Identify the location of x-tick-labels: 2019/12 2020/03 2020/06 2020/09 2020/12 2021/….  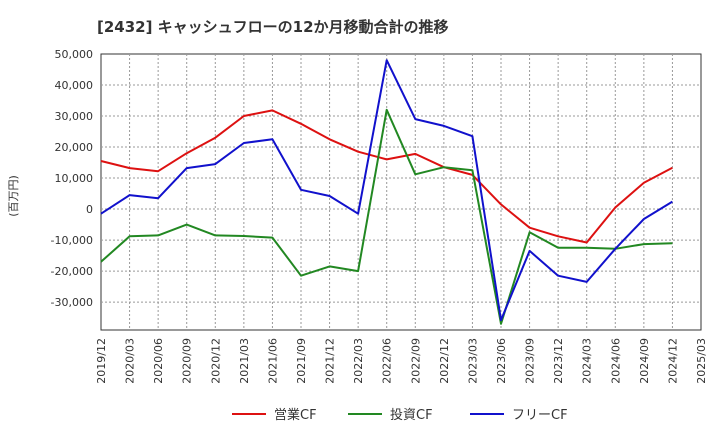
(401, 361).